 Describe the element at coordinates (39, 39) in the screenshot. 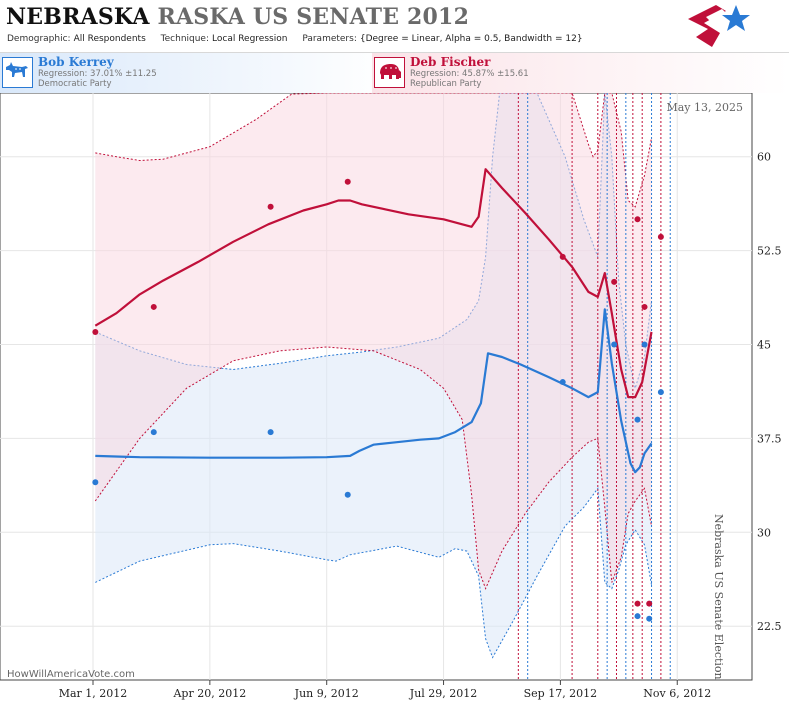

I see `param-demographic-key: Demographic:` at that location.